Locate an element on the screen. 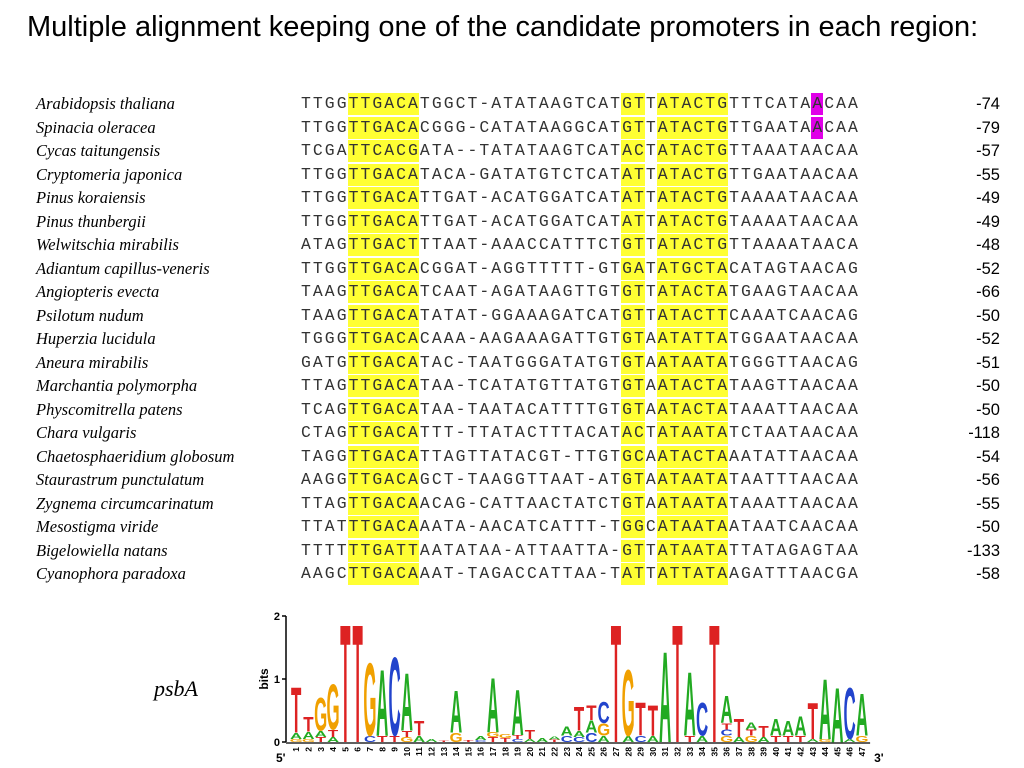 The width and height of the screenshot is (1024, 768). logo-position-label: 6 is located at coordinates (358, 749).